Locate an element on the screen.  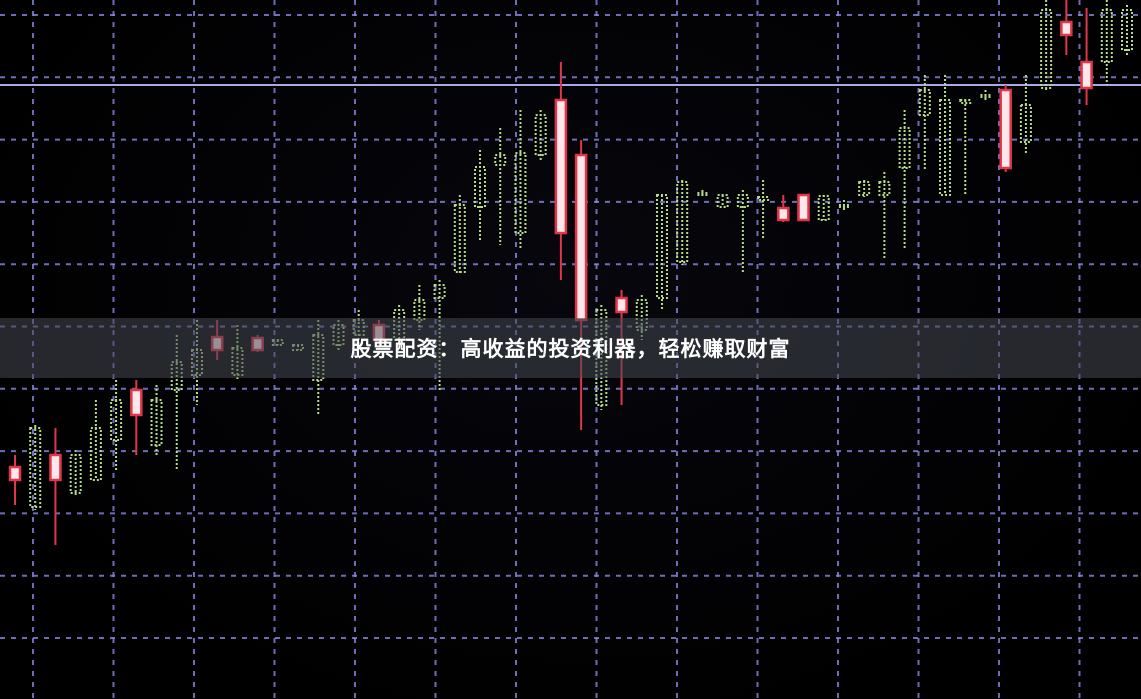
caption-banner: 股票配资：高收益的投资利器，轻松赚取财富 is located at coordinates (570, 348).